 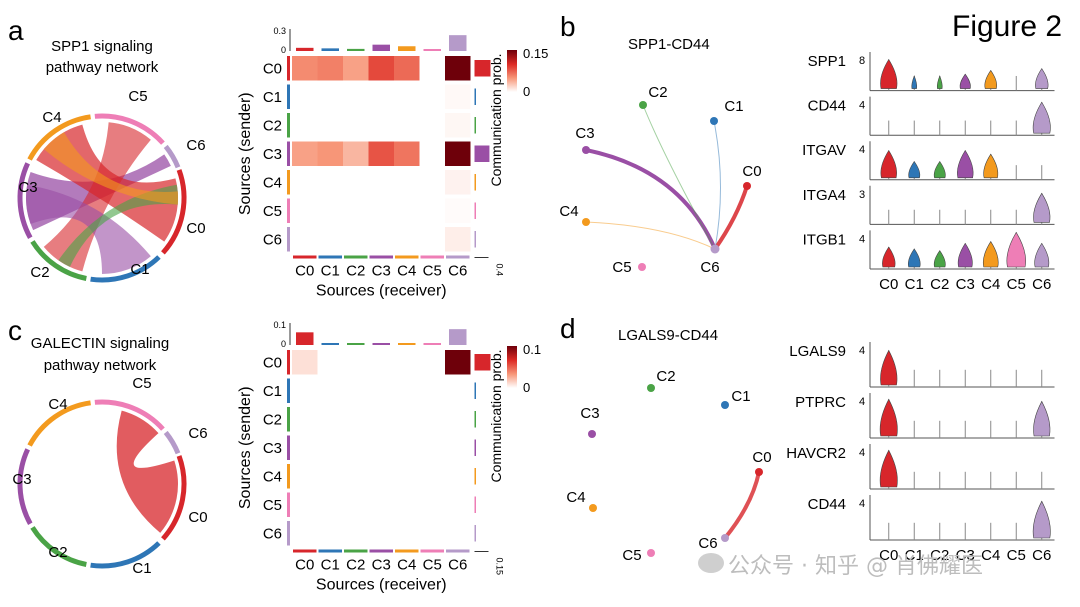 What do you see at coordinates (100, 365) in the screenshot?
I see `panel-c-title-2: pathway network` at bounding box center [100, 365].